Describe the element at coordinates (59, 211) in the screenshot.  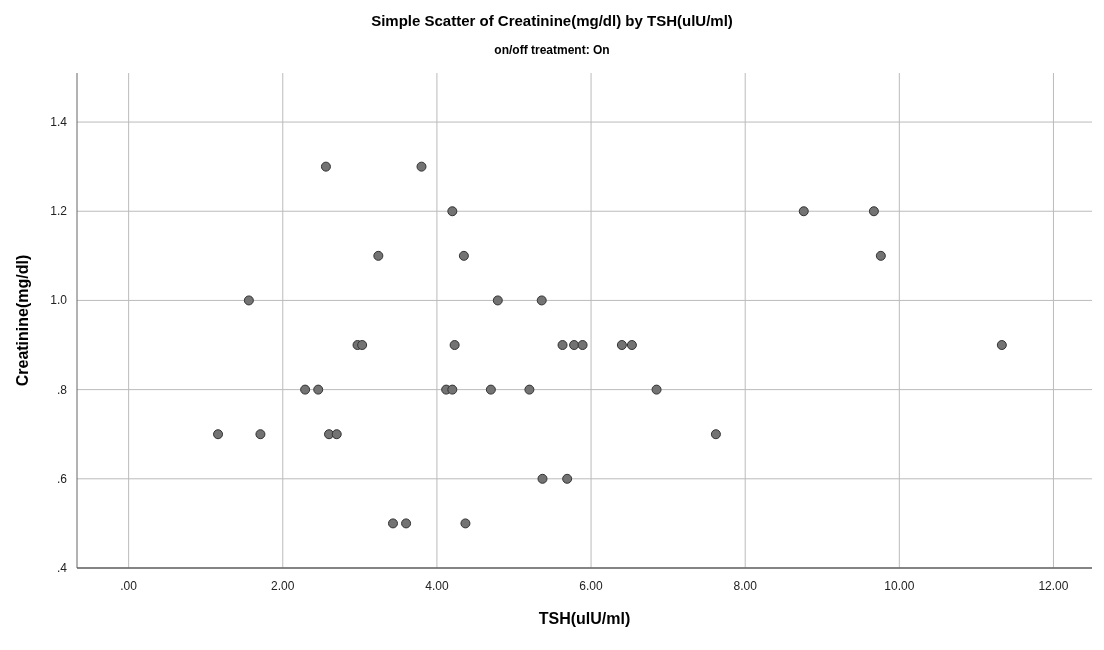
I see `y-tick-label: 1.2` at that location.